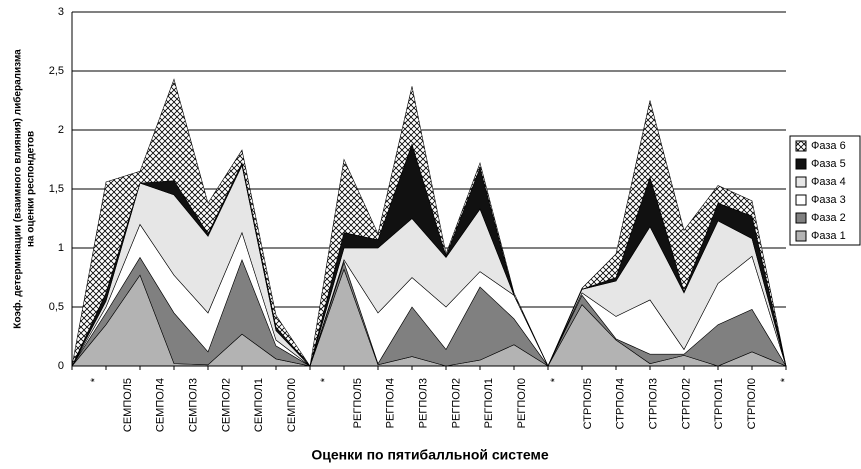 Image resolution: width=861 pixels, height=469 pixels. I want to click on x-tick-label: СТРПОЛ1, so click(719, 403).